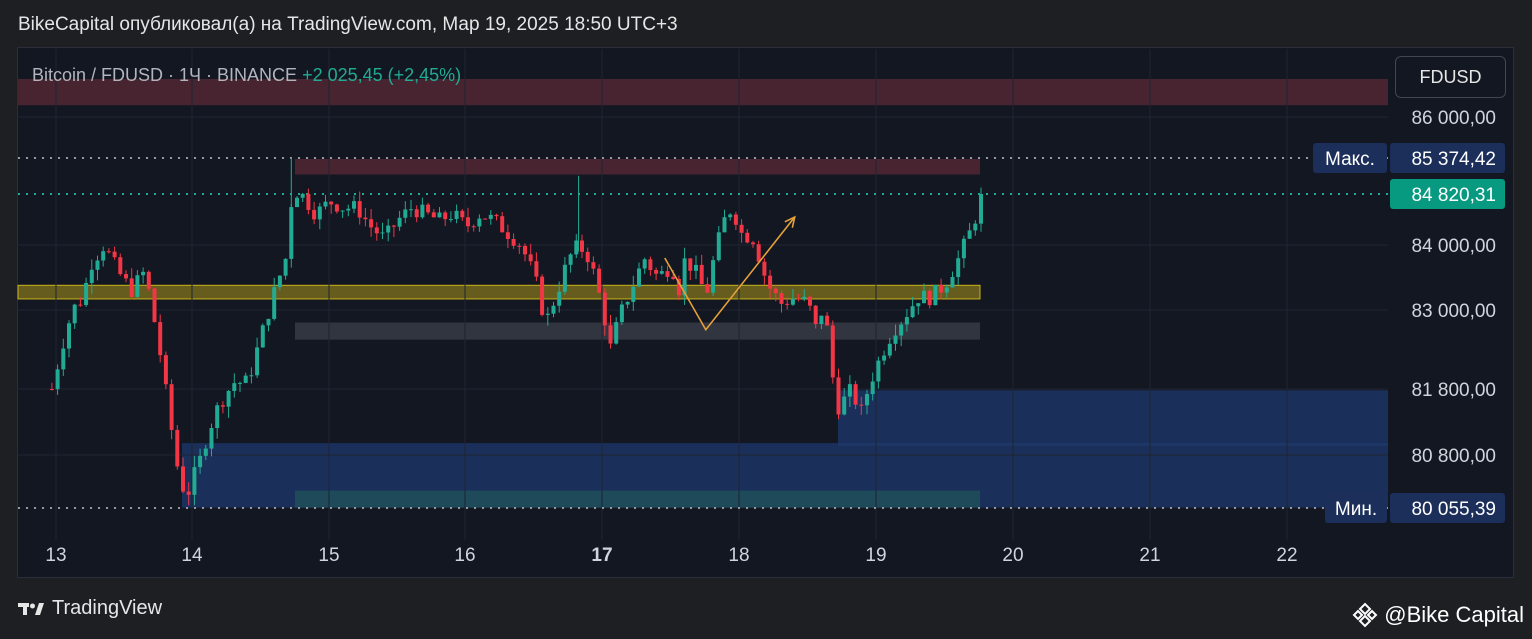 This screenshot has width=1532, height=639. What do you see at coordinates (1453, 390) in the screenshot?
I see `y-tick-label: 81 800,00` at bounding box center [1453, 390].